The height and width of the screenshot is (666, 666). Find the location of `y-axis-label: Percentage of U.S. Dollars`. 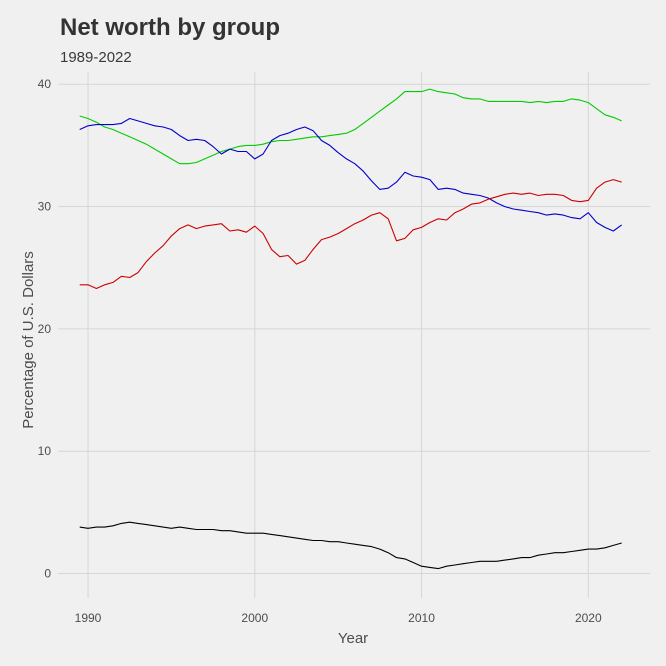

y-axis-label: Percentage of U.S. Dollars is located at coordinates (28, 340).